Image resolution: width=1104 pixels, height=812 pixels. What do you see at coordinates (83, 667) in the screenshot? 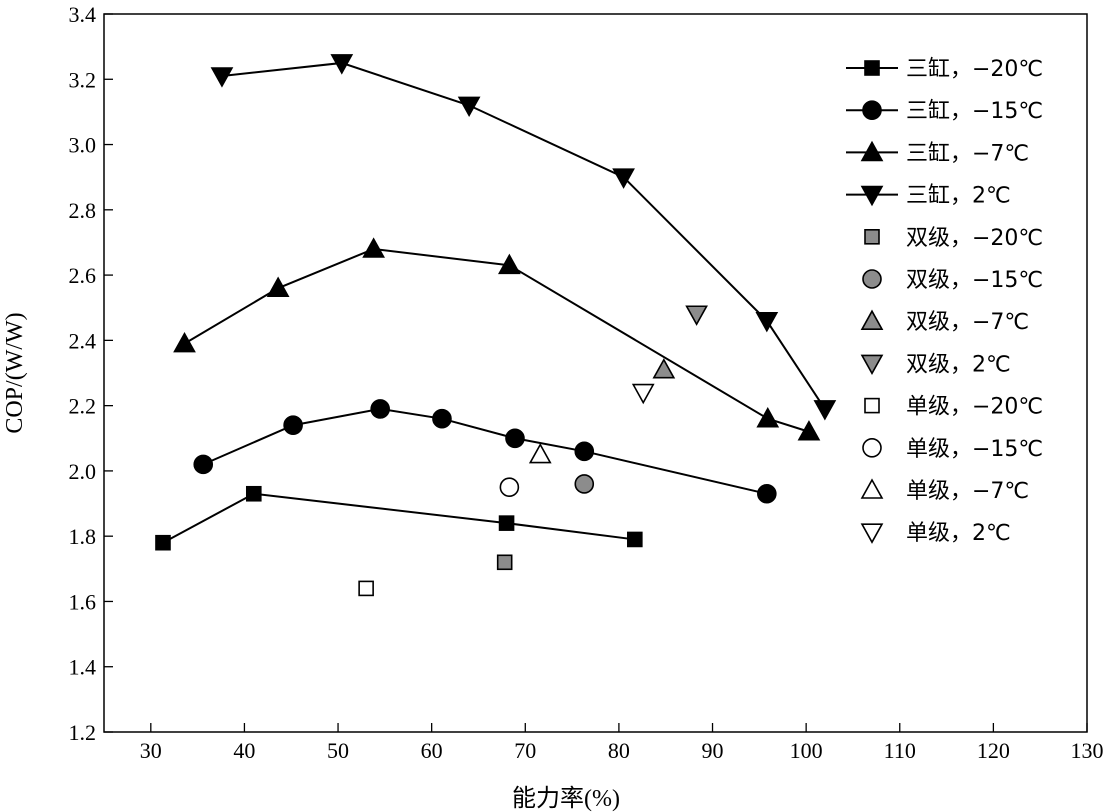
I see `y-tick-label: 1.4` at bounding box center [83, 667].